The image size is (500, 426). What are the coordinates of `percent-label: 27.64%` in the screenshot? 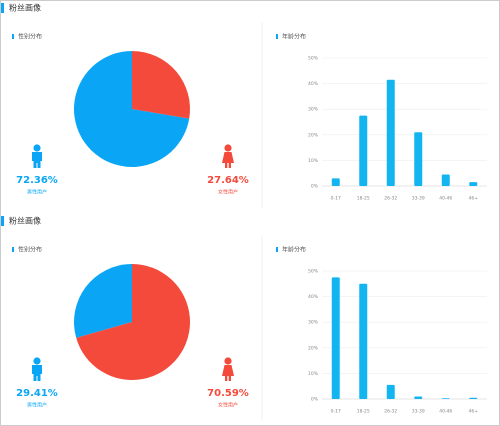 It's located at (228, 180).